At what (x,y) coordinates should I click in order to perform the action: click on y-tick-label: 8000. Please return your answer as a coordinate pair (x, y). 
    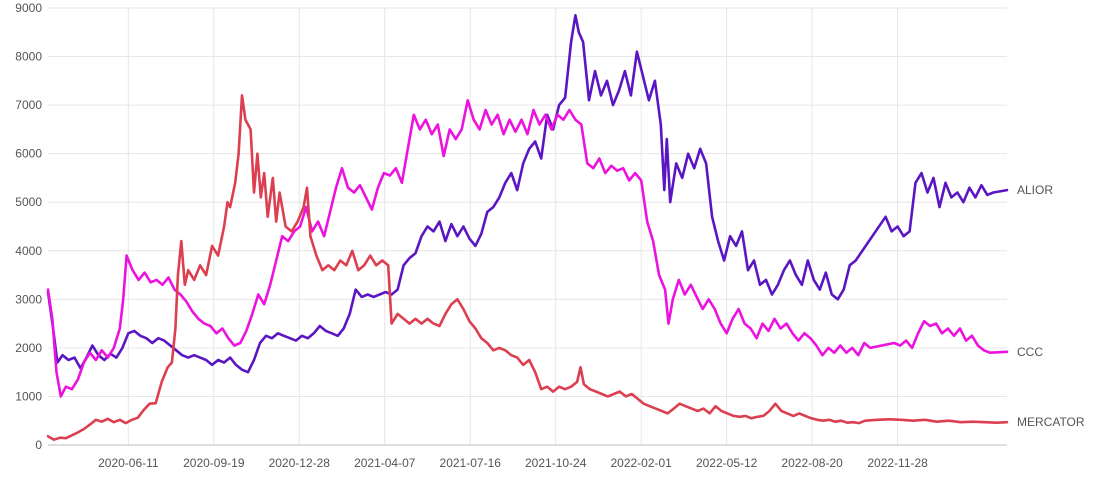
    Looking at the image, I should click on (28, 57).